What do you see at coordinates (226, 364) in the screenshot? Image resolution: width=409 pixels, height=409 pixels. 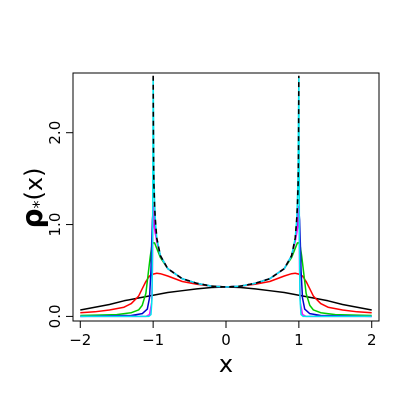 I see `x-axis-label: x` at bounding box center [226, 364].